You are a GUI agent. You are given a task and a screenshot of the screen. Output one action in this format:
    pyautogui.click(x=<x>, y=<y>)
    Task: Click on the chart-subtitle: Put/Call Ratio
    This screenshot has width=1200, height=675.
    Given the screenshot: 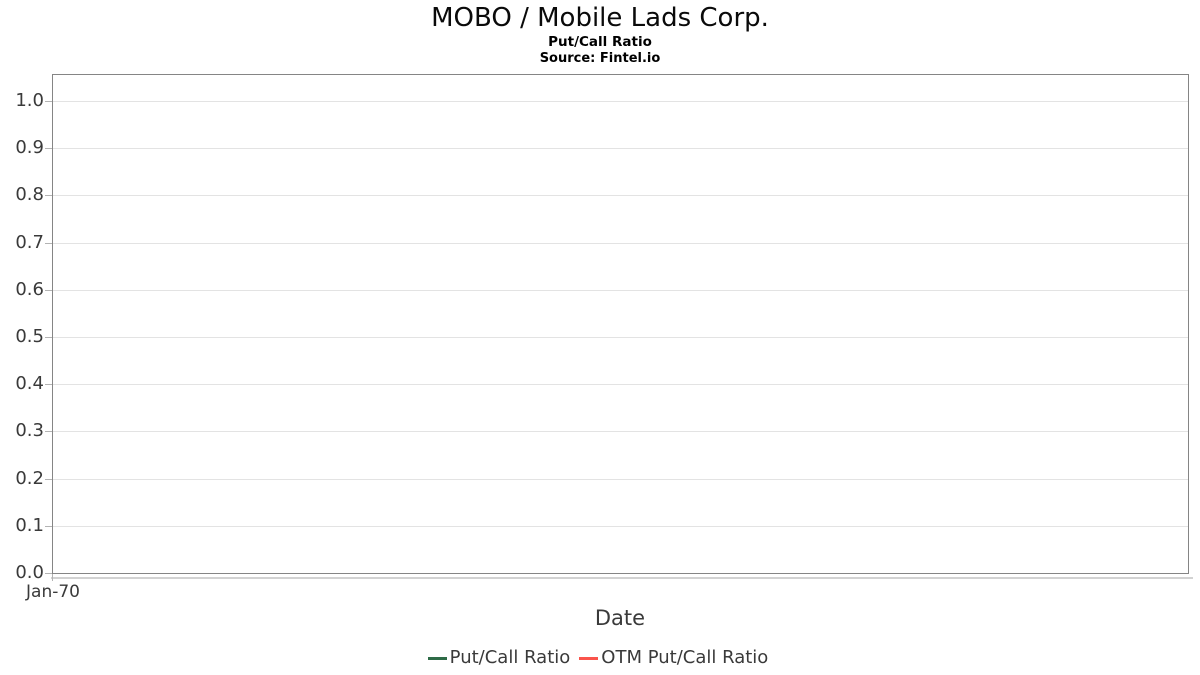 What is the action you would take?
    pyautogui.click(x=600, y=42)
    